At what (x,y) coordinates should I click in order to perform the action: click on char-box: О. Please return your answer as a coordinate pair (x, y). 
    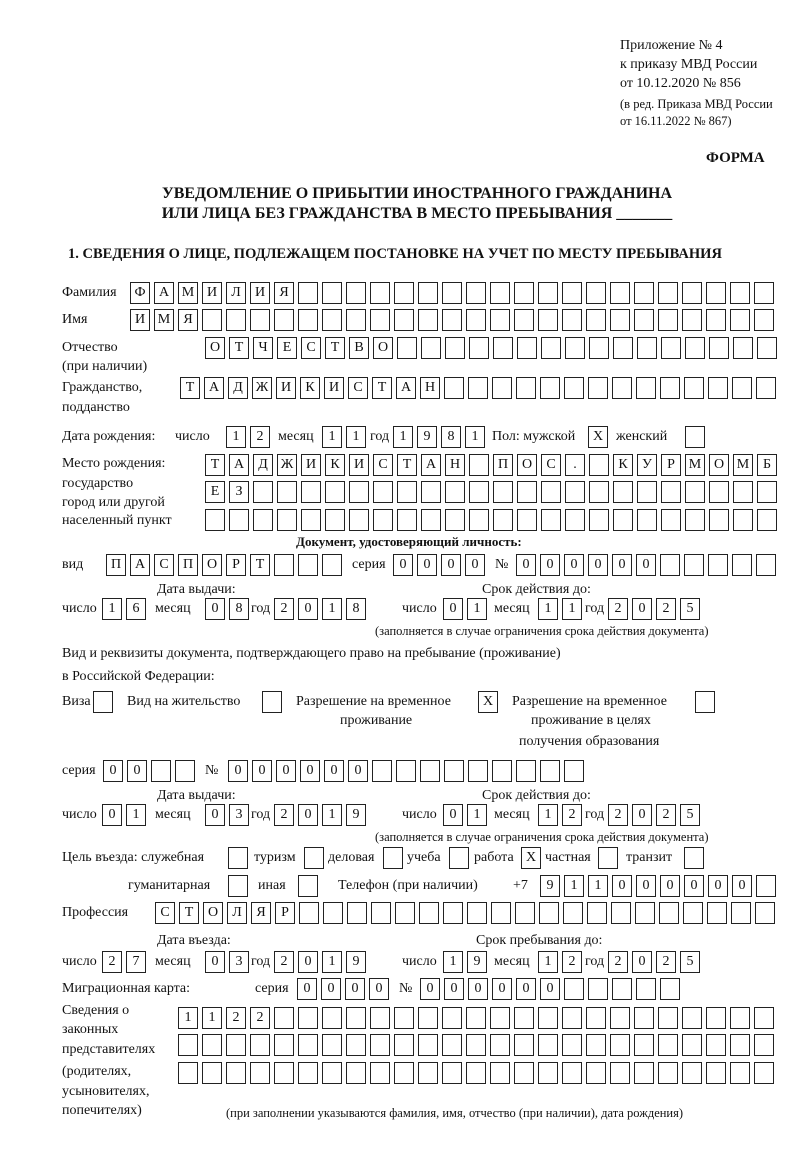
    Looking at the image, I should click on (527, 465).